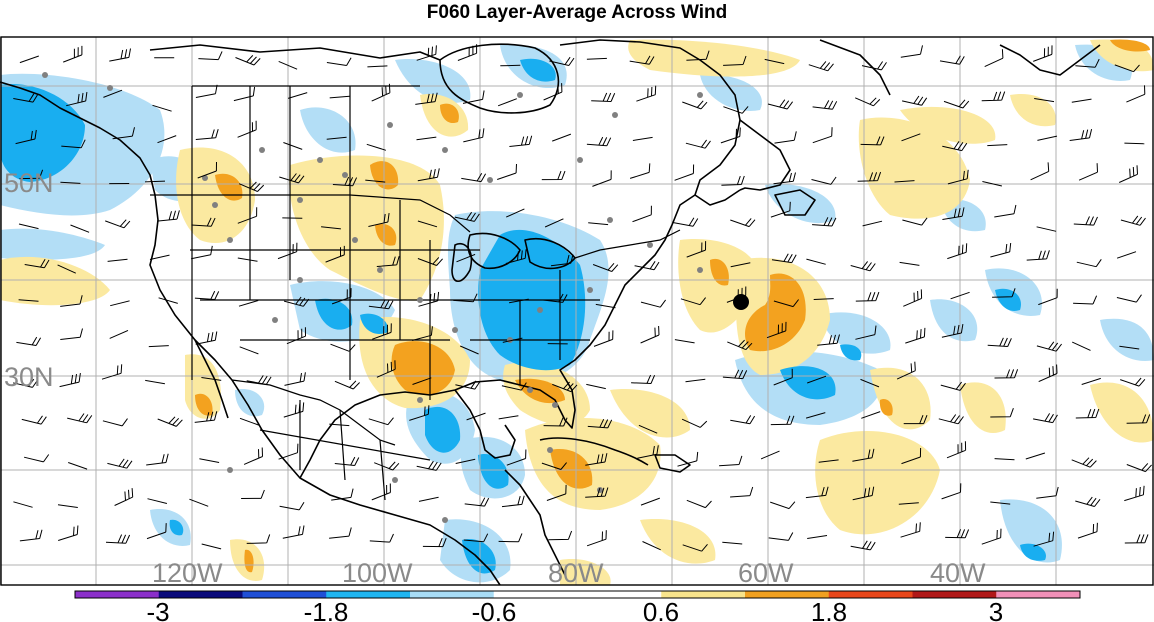 The height and width of the screenshot is (622, 1154). I want to click on colorbar-tick-label: -0.6, so click(494, 609).